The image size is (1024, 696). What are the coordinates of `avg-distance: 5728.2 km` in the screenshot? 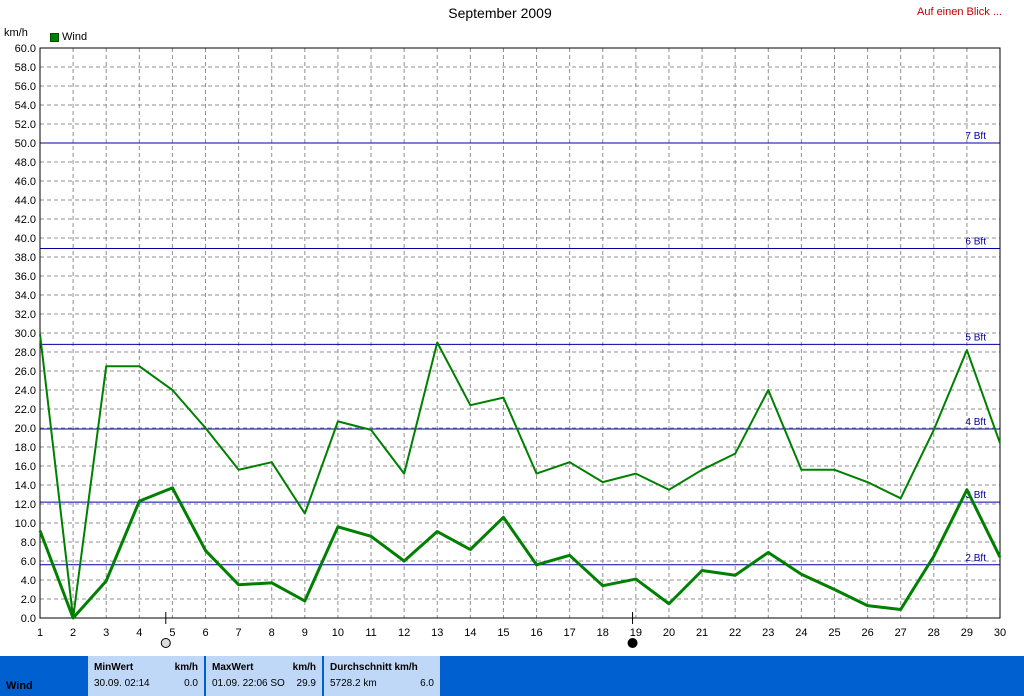 It's located at (353, 683).